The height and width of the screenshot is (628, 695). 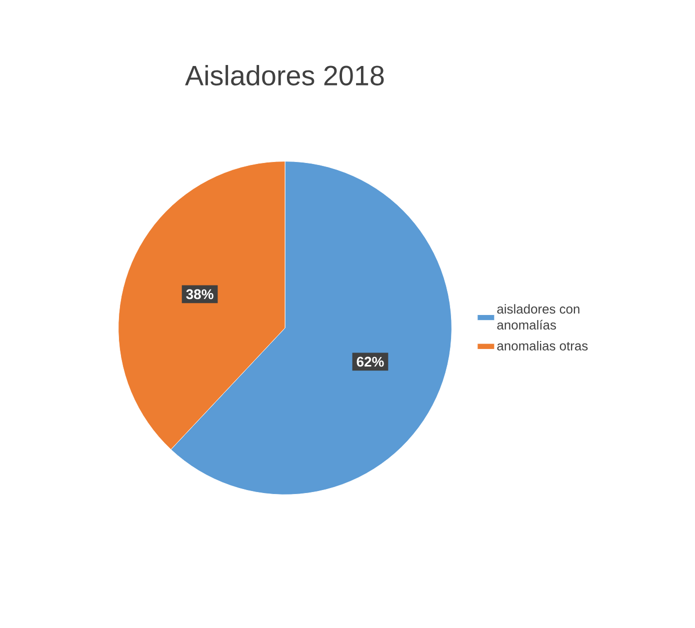 What do you see at coordinates (284, 75) in the screenshot?
I see `chart-title: Aisladores 2018` at bounding box center [284, 75].